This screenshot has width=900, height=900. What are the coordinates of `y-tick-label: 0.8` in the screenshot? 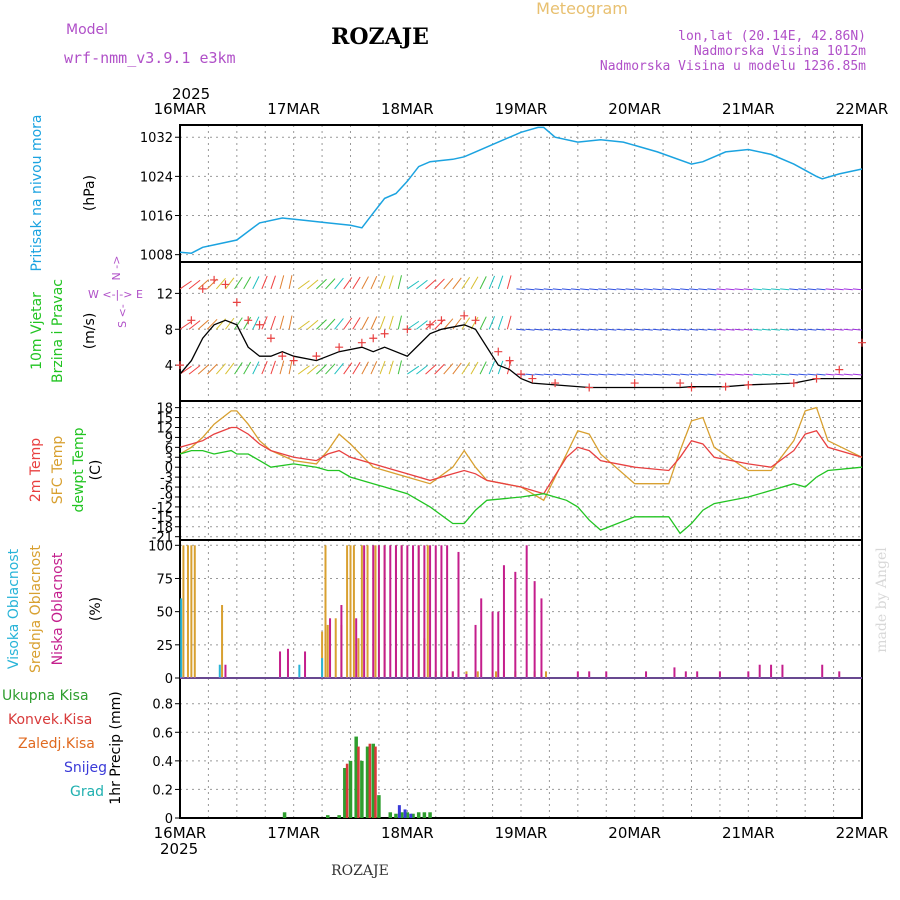 It's located at (162, 705).